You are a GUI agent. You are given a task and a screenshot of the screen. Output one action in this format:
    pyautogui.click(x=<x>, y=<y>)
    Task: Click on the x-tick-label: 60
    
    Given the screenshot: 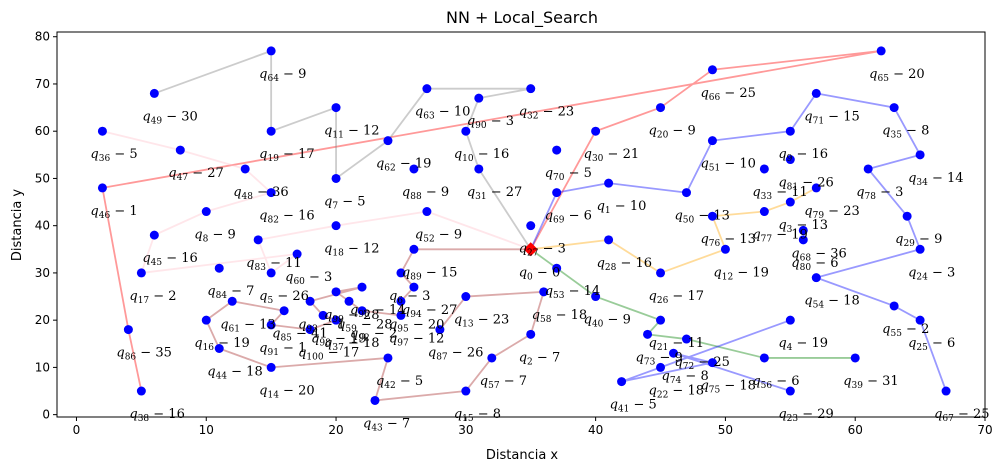 What is the action you would take?
    pyautogui.click(x=855, y=430)
    